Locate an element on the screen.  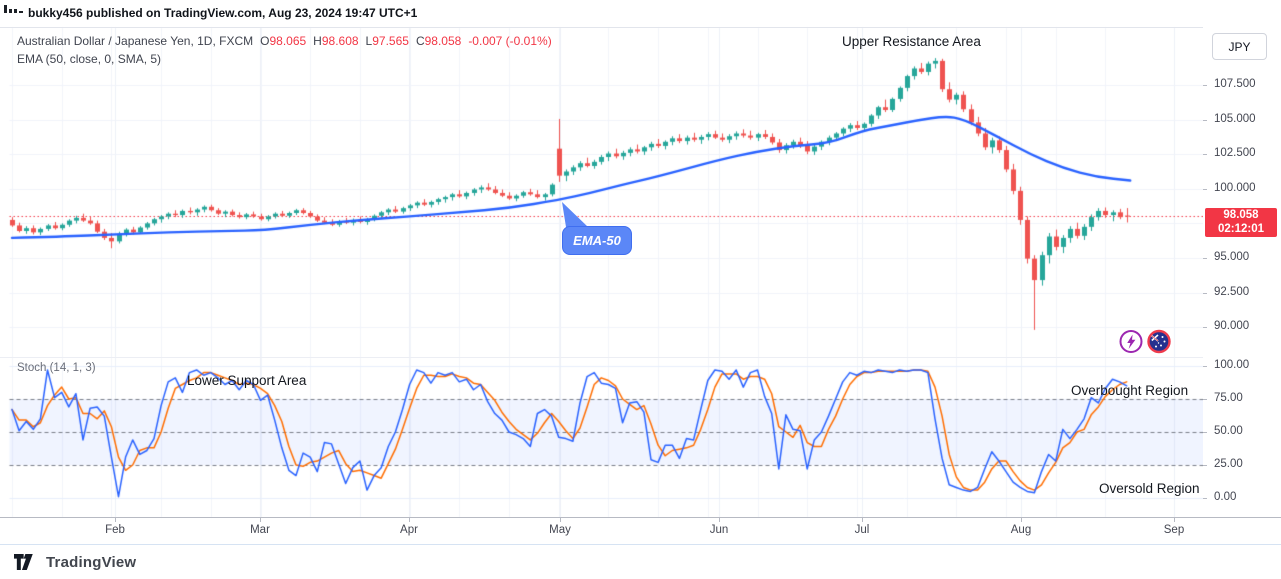
change-value: -0.007 (-0.01%) is located at coordinates (510, 41).